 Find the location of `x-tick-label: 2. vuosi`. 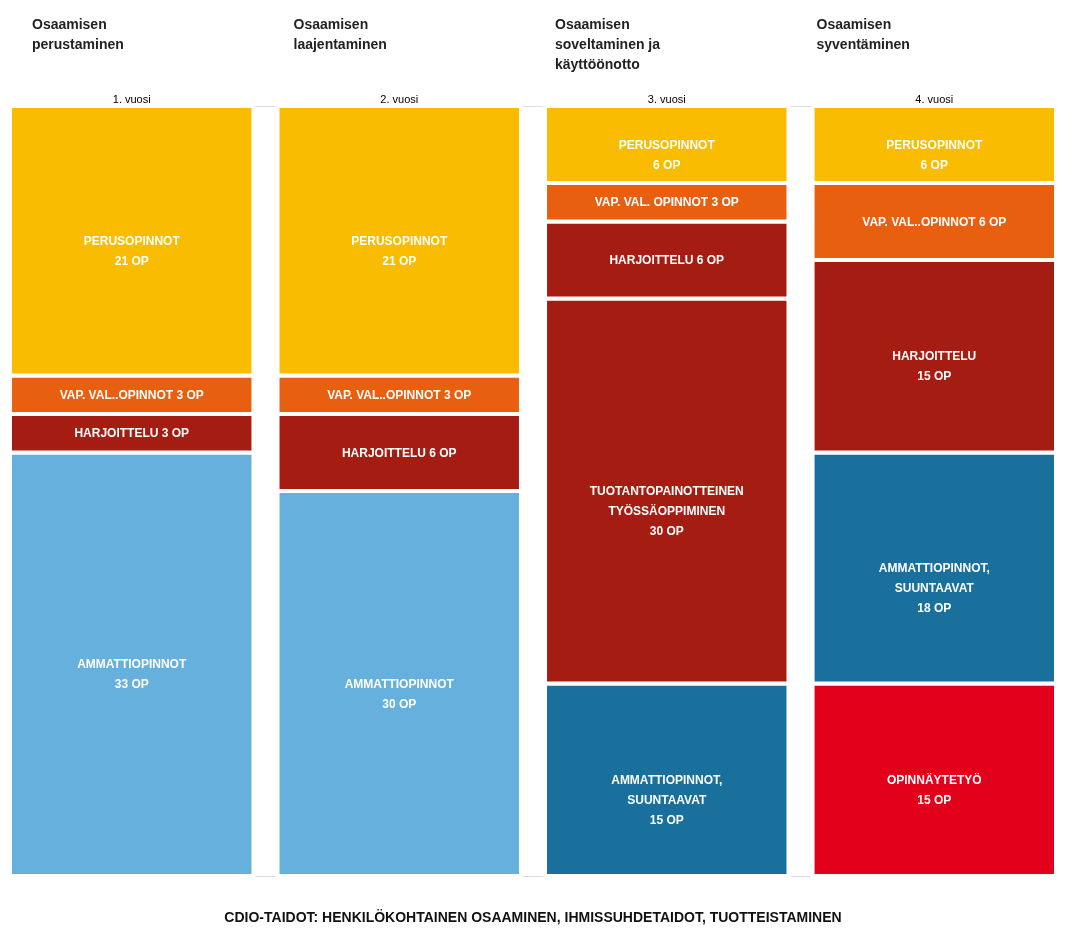

x-tick-label: 2. vuosi is located at coordinates (399, 98).